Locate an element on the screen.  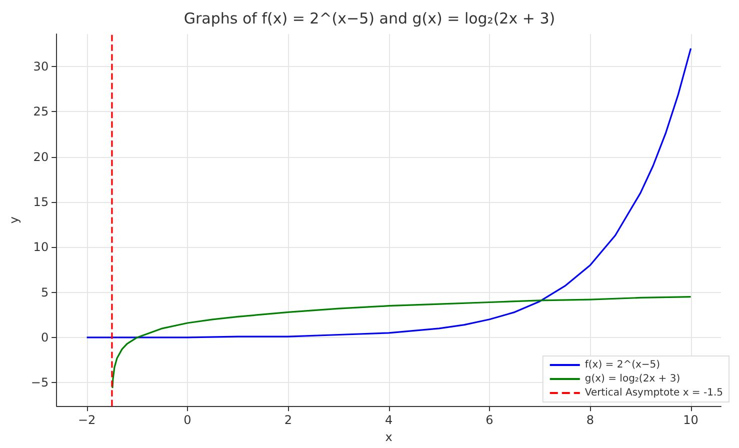
x-axis-title: x is located at coordinates (388, 437).